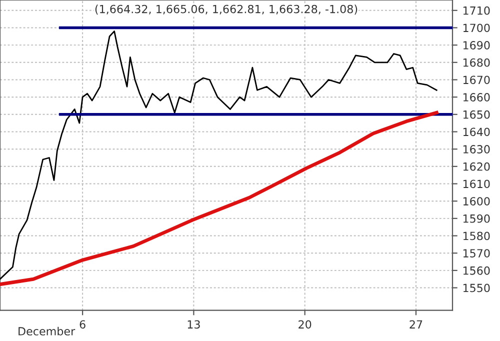  Describe the element at coordinates (47, 331) in the screenshot. I see `text: December` at that location.